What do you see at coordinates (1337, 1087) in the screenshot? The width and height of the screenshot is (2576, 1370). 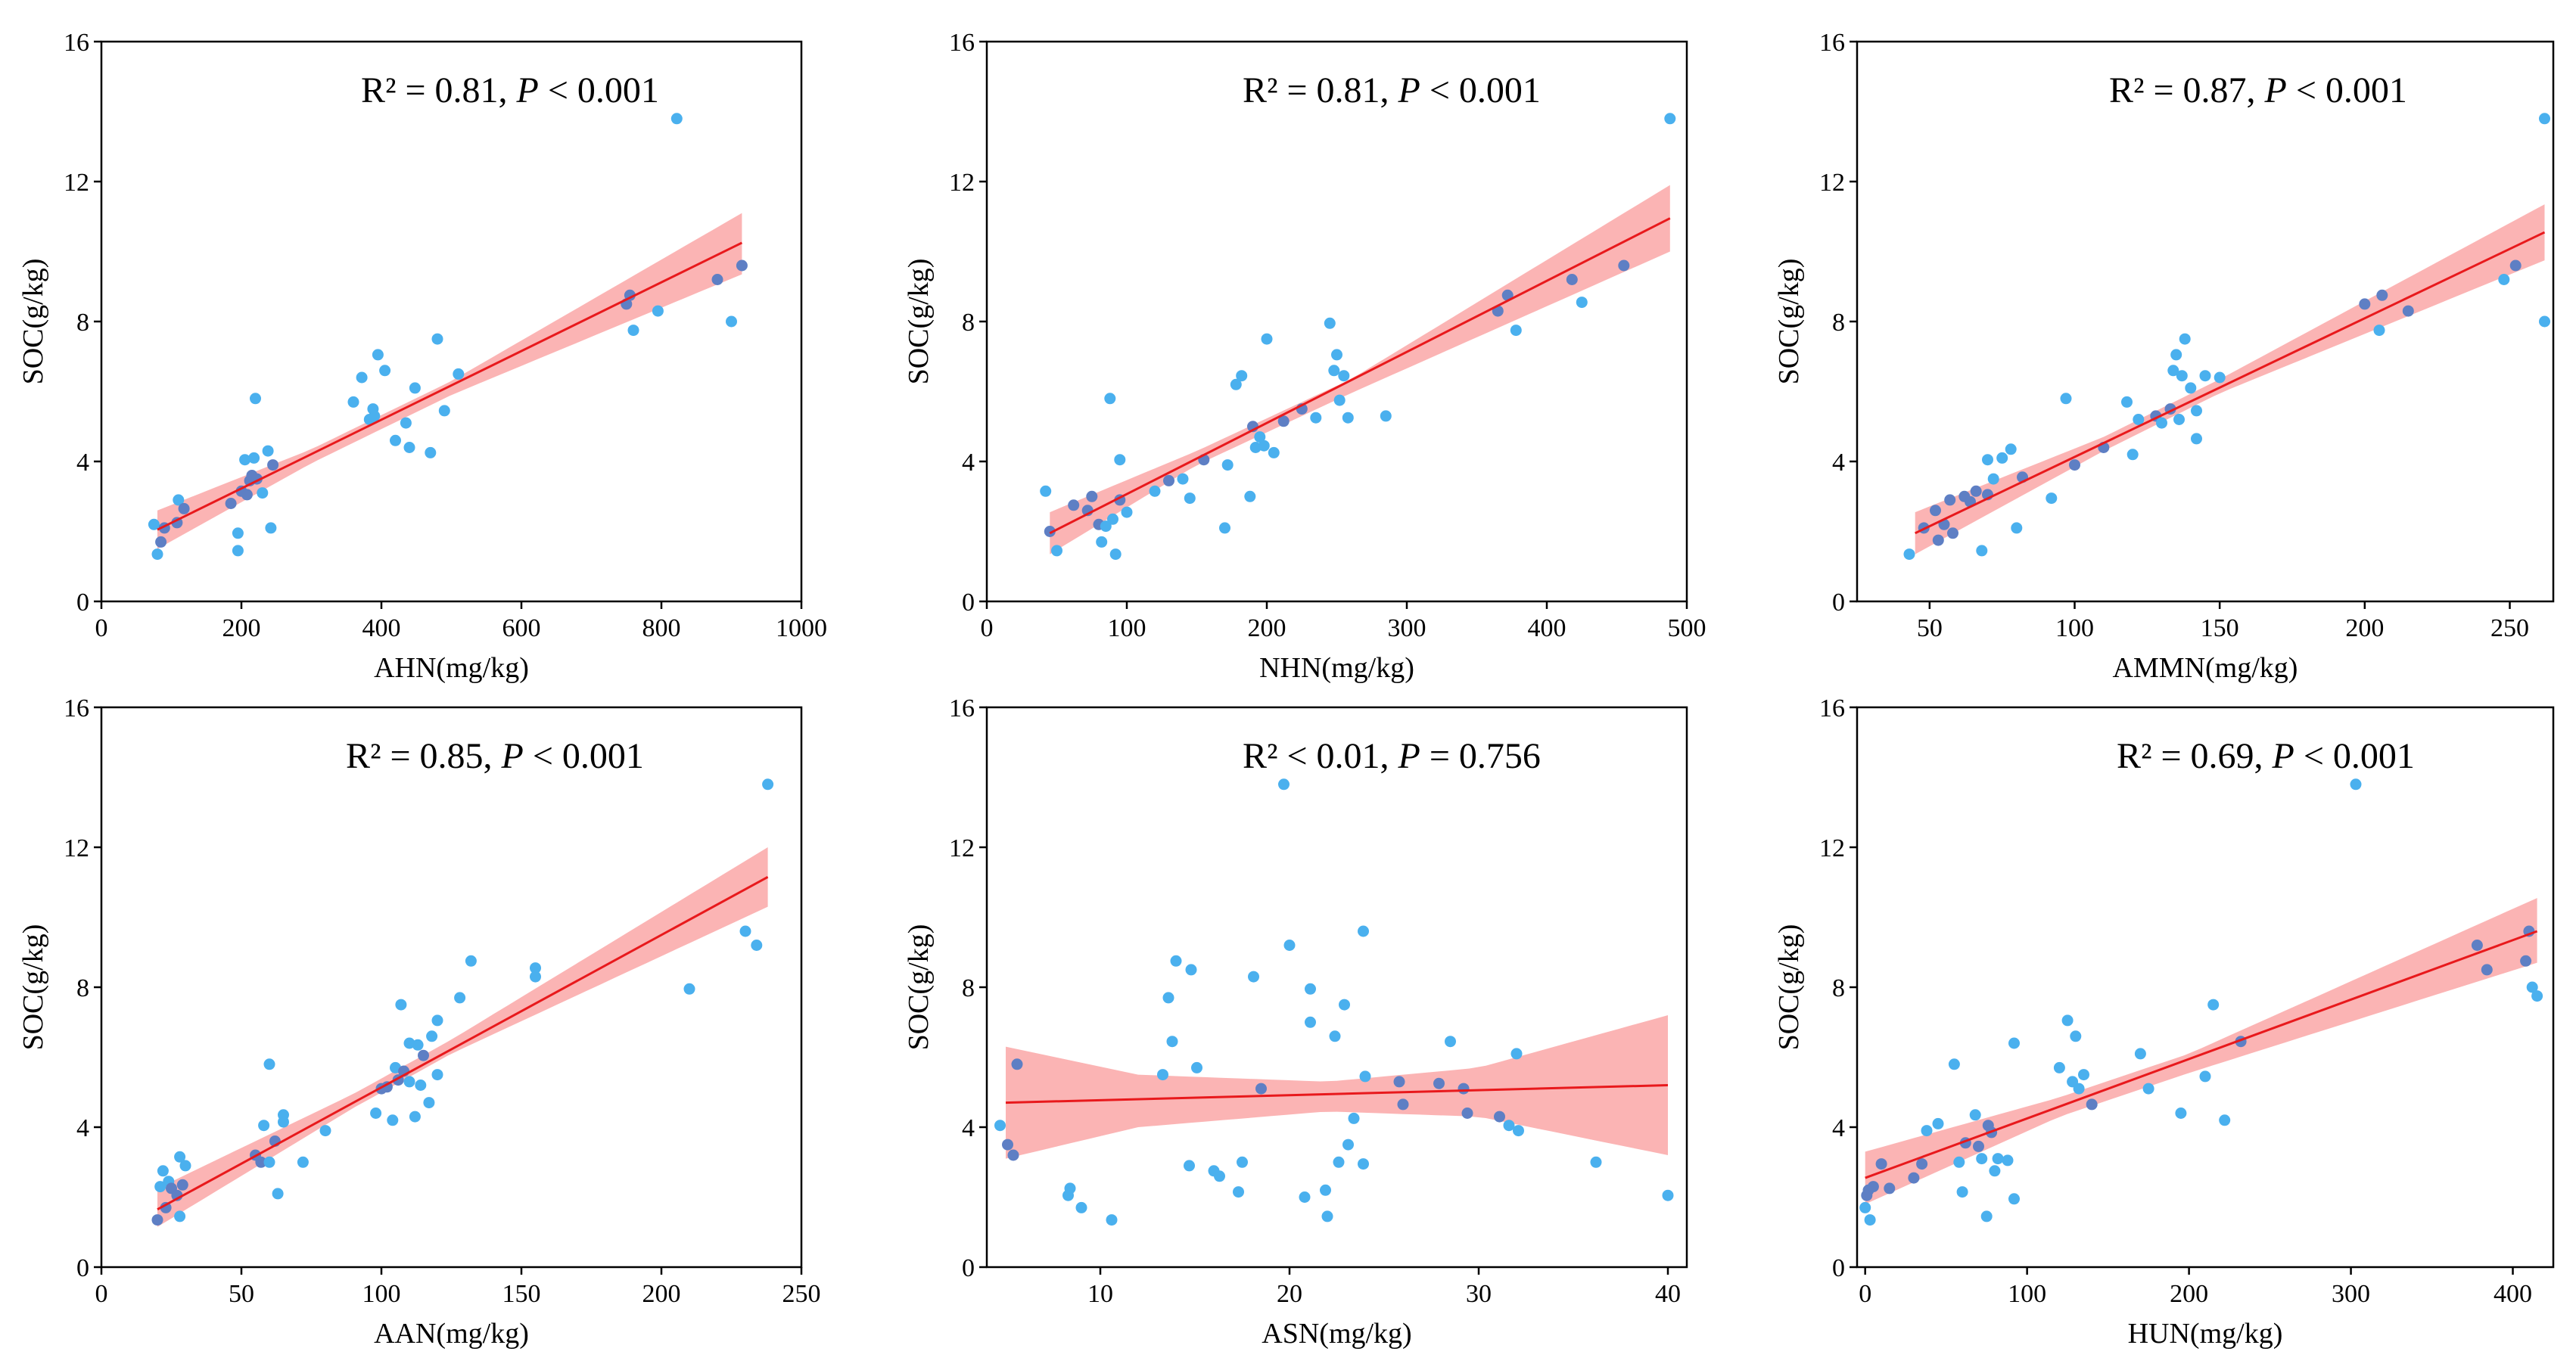 I see `confidence-band` at bounding box center [1337, 1087].